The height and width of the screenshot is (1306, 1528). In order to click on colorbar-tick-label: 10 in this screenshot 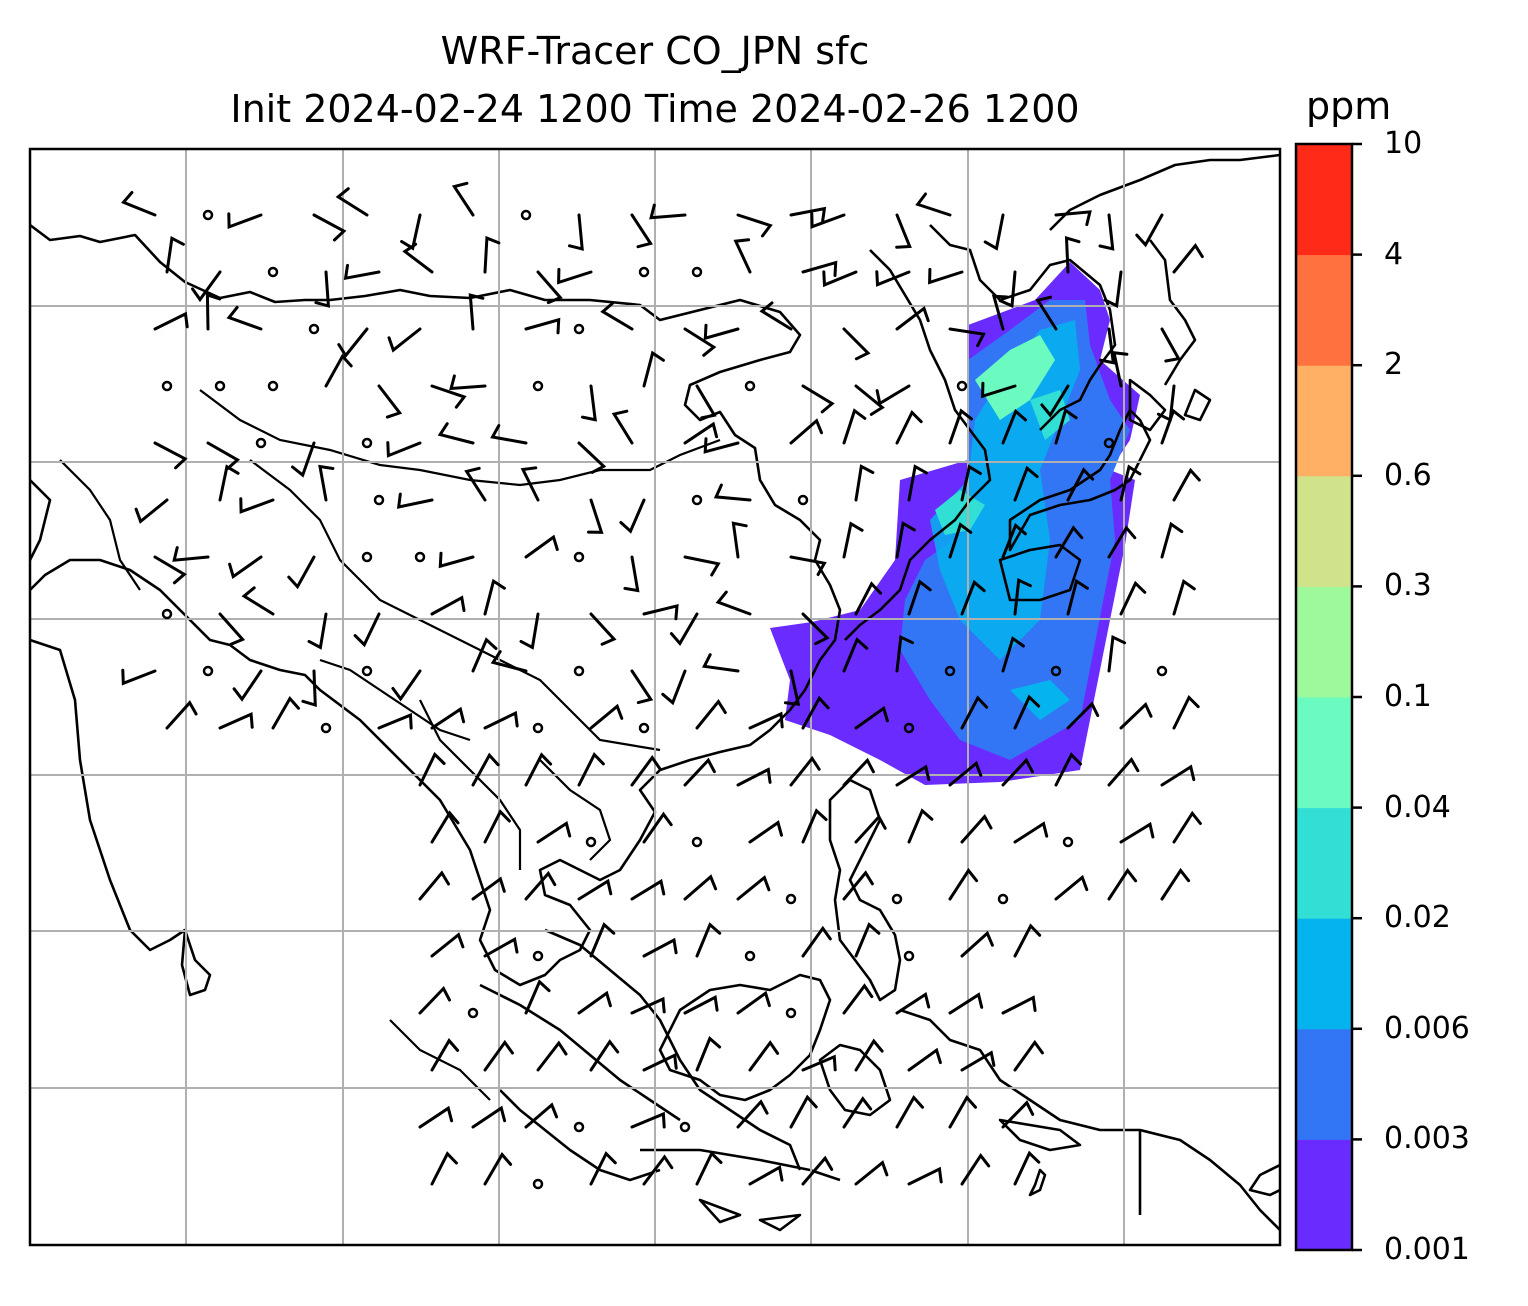, I will do `click(1403, 143)`.